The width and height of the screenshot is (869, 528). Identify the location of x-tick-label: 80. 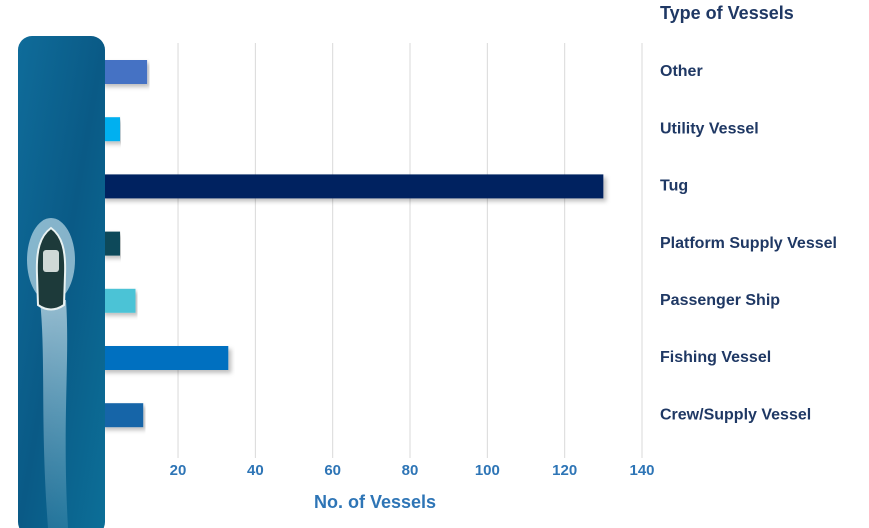
(410, 470).